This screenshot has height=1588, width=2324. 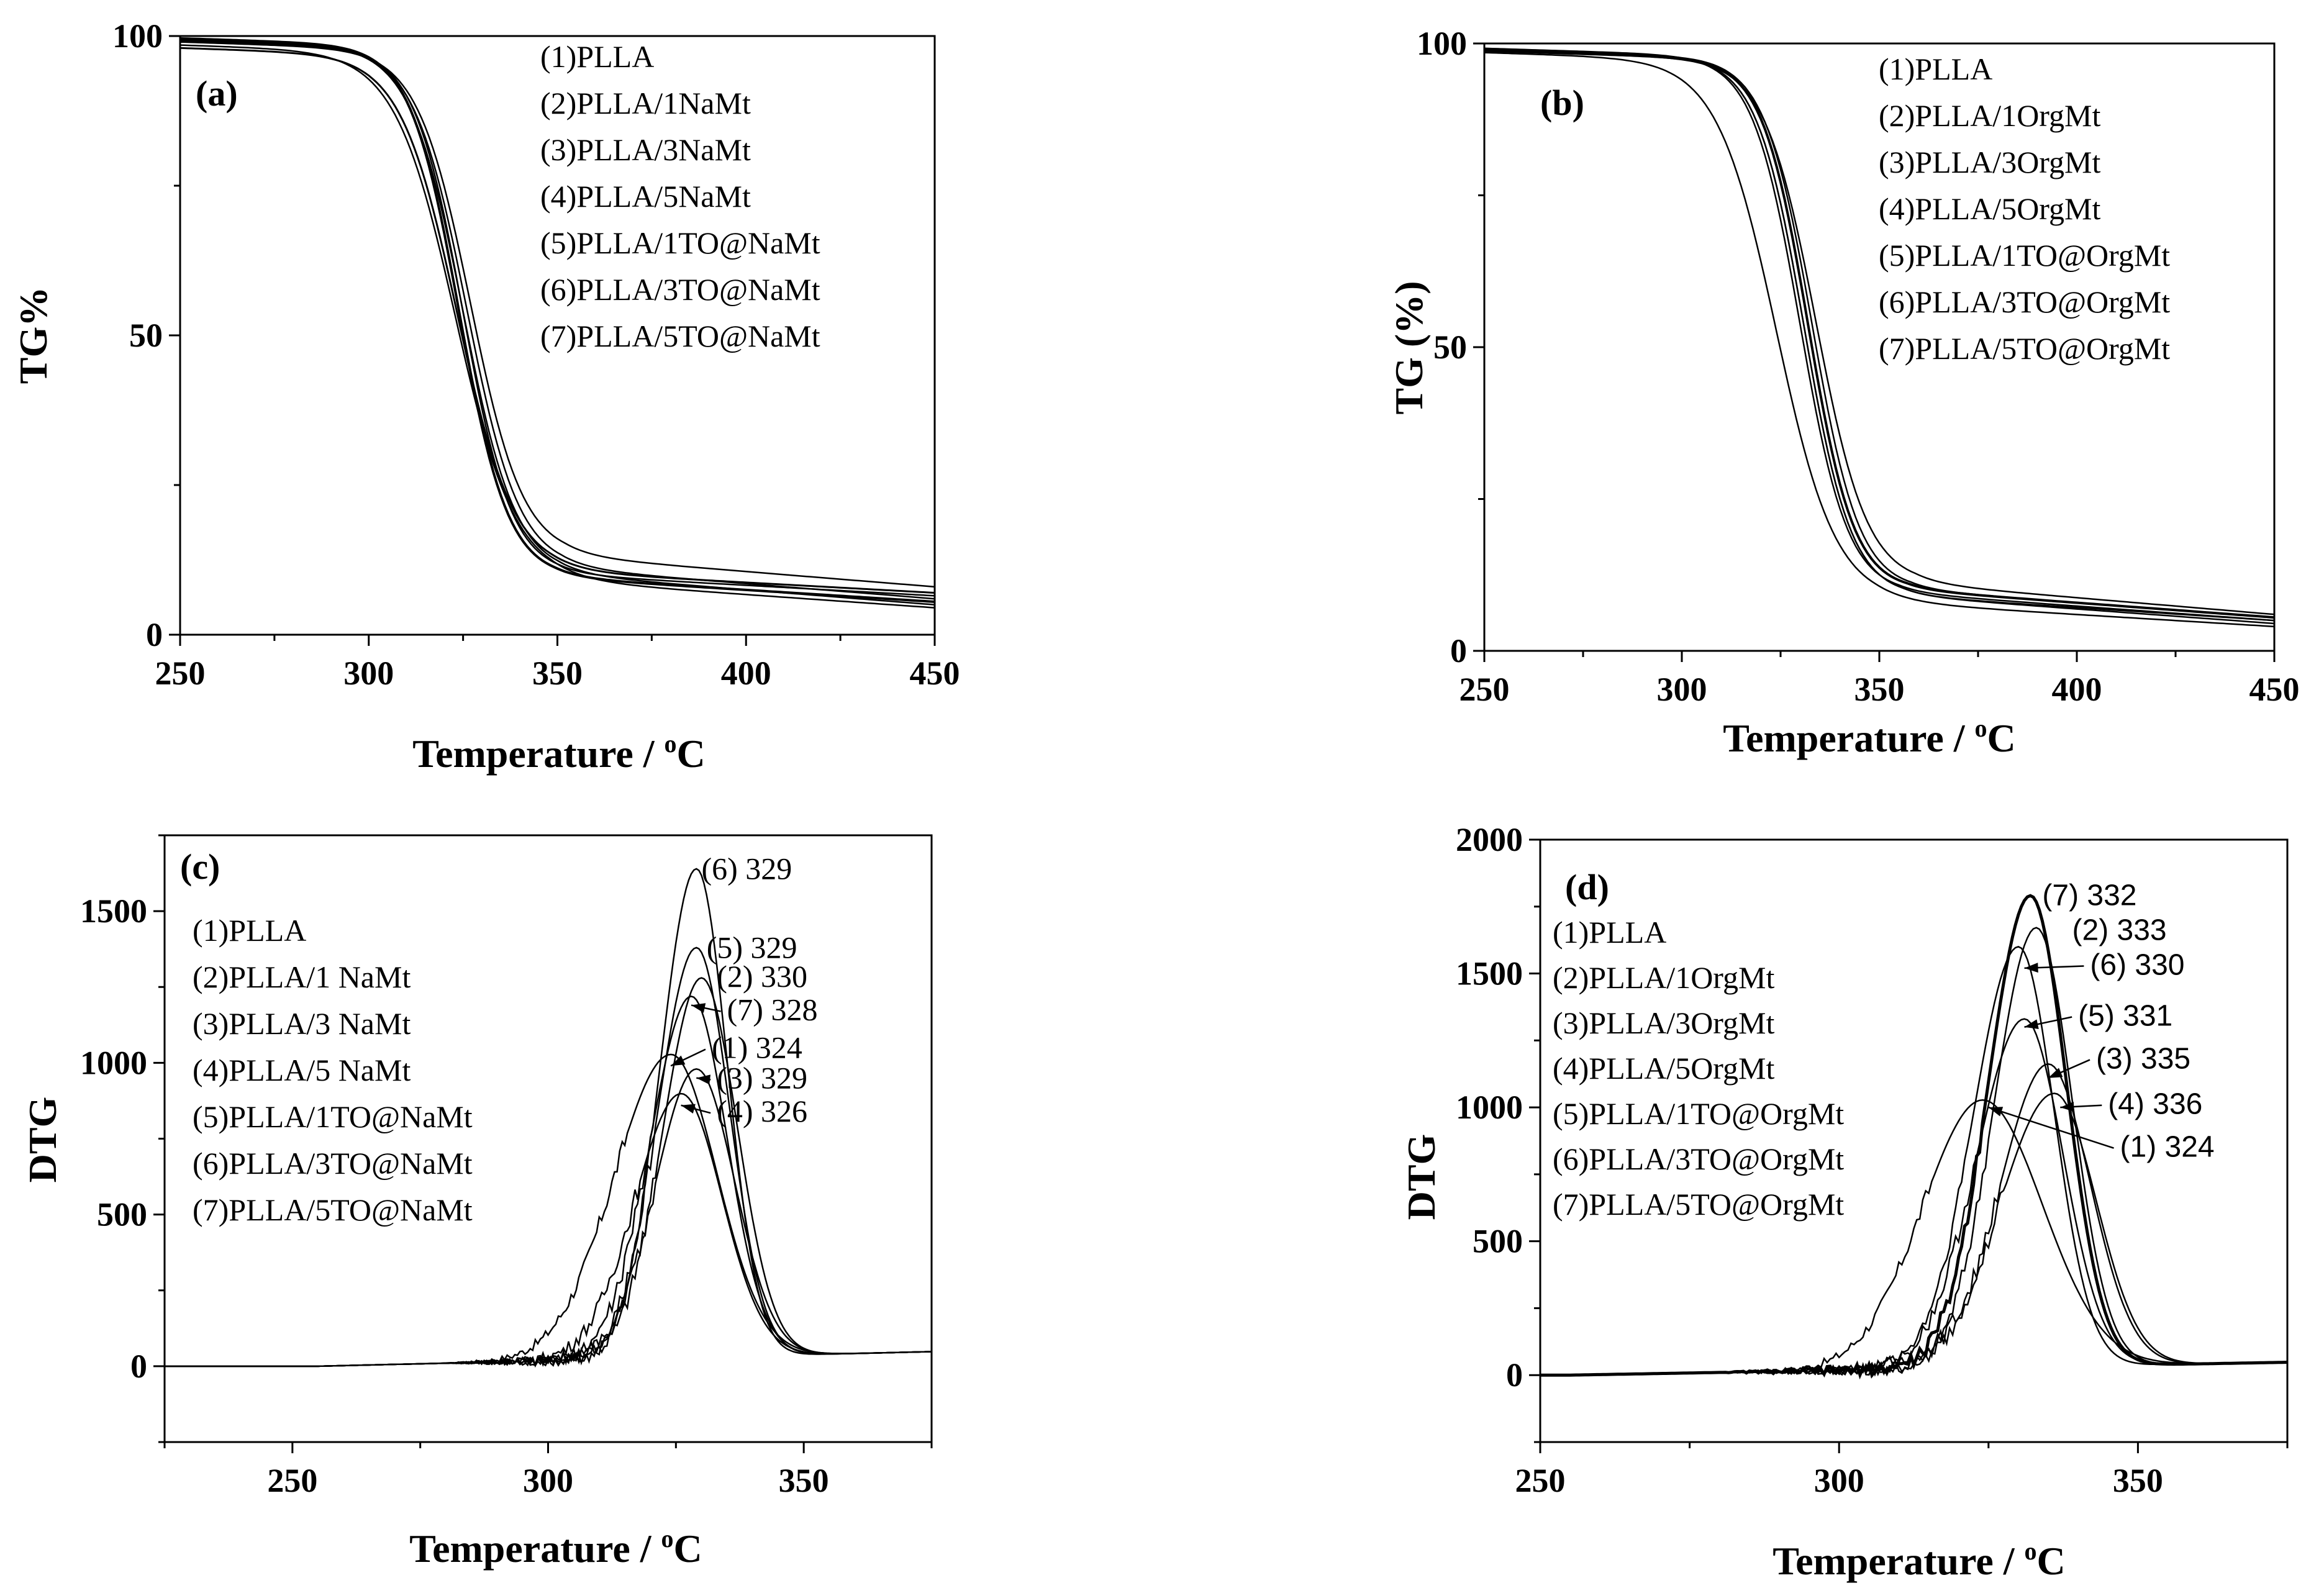 What do you see at coordinates (217, 93) in the screenshot?
I see `panel-label: (a)` at bounding box center [217, 93].